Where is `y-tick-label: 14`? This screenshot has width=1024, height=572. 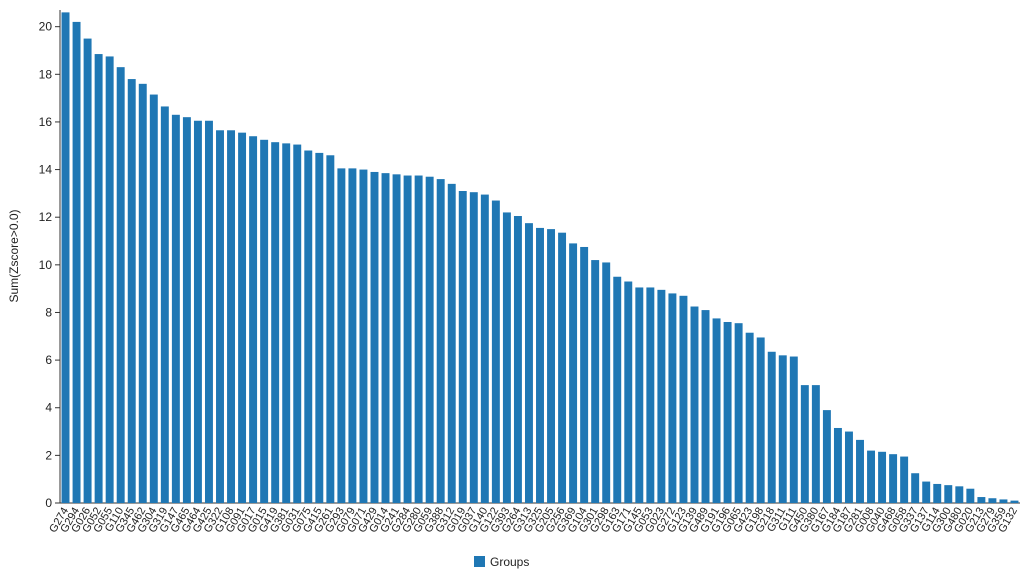
y-tick-label: 14 is located at coordinates (46, 170).